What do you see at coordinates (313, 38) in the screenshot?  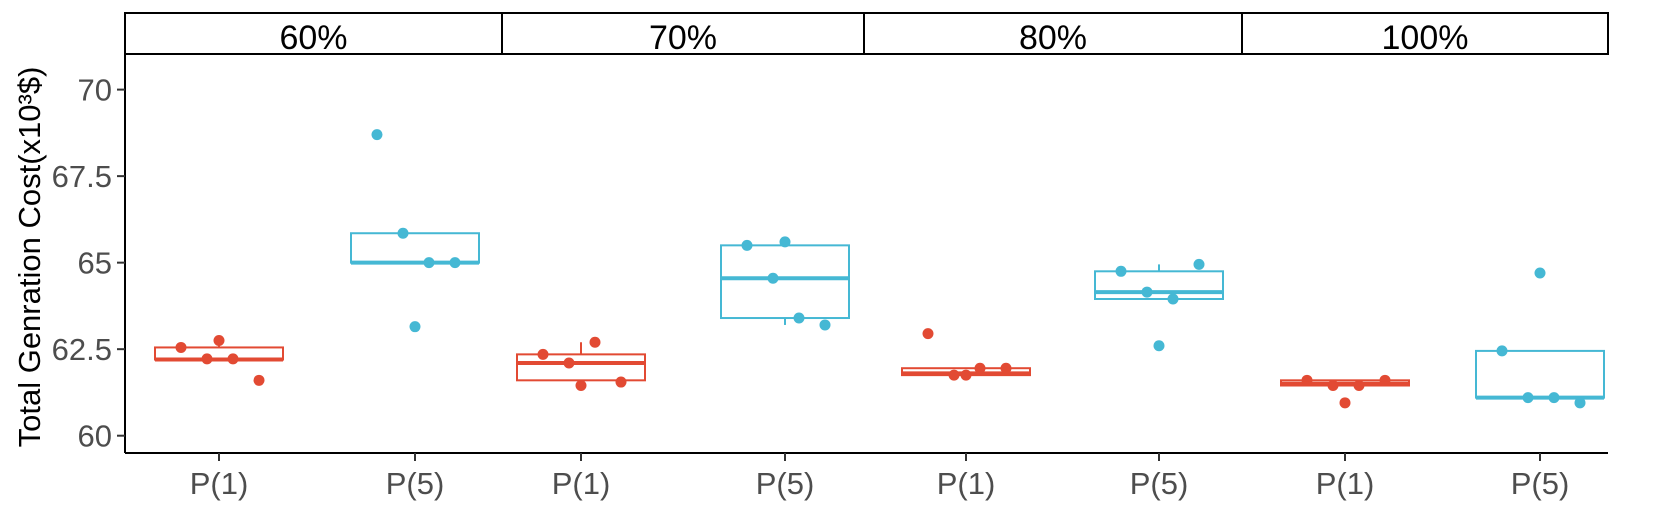 I see `facet-label: 60%` at bounding box center [313, 38].